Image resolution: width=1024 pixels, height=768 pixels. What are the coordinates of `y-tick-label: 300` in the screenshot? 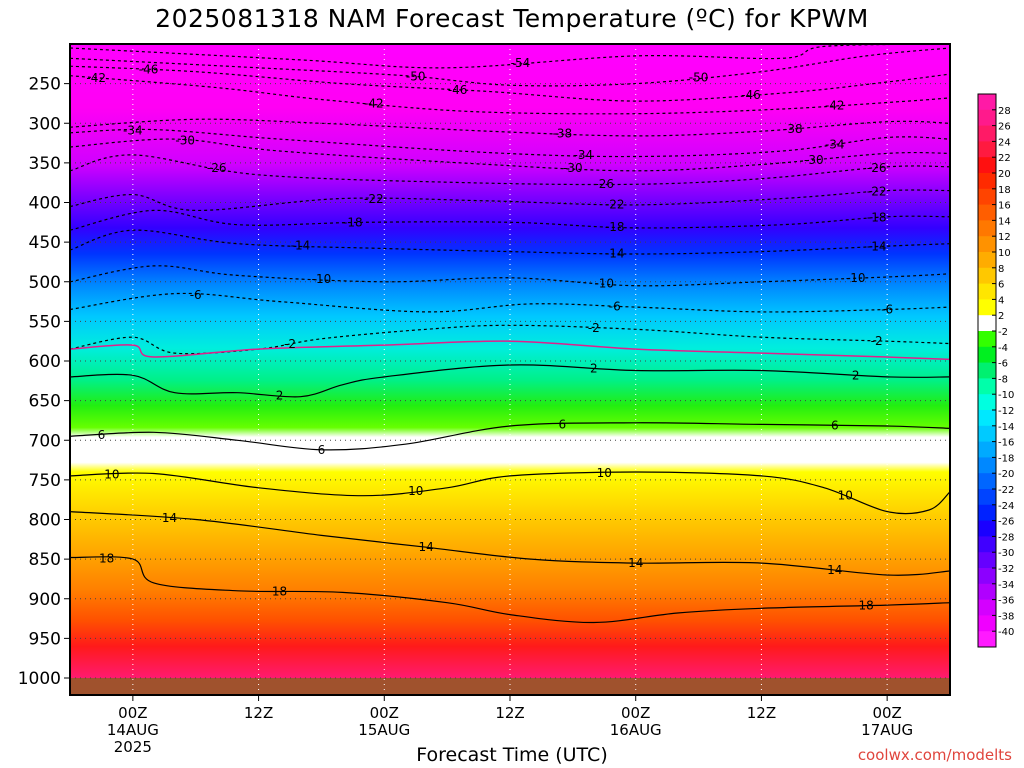 It's located at (45, 124).